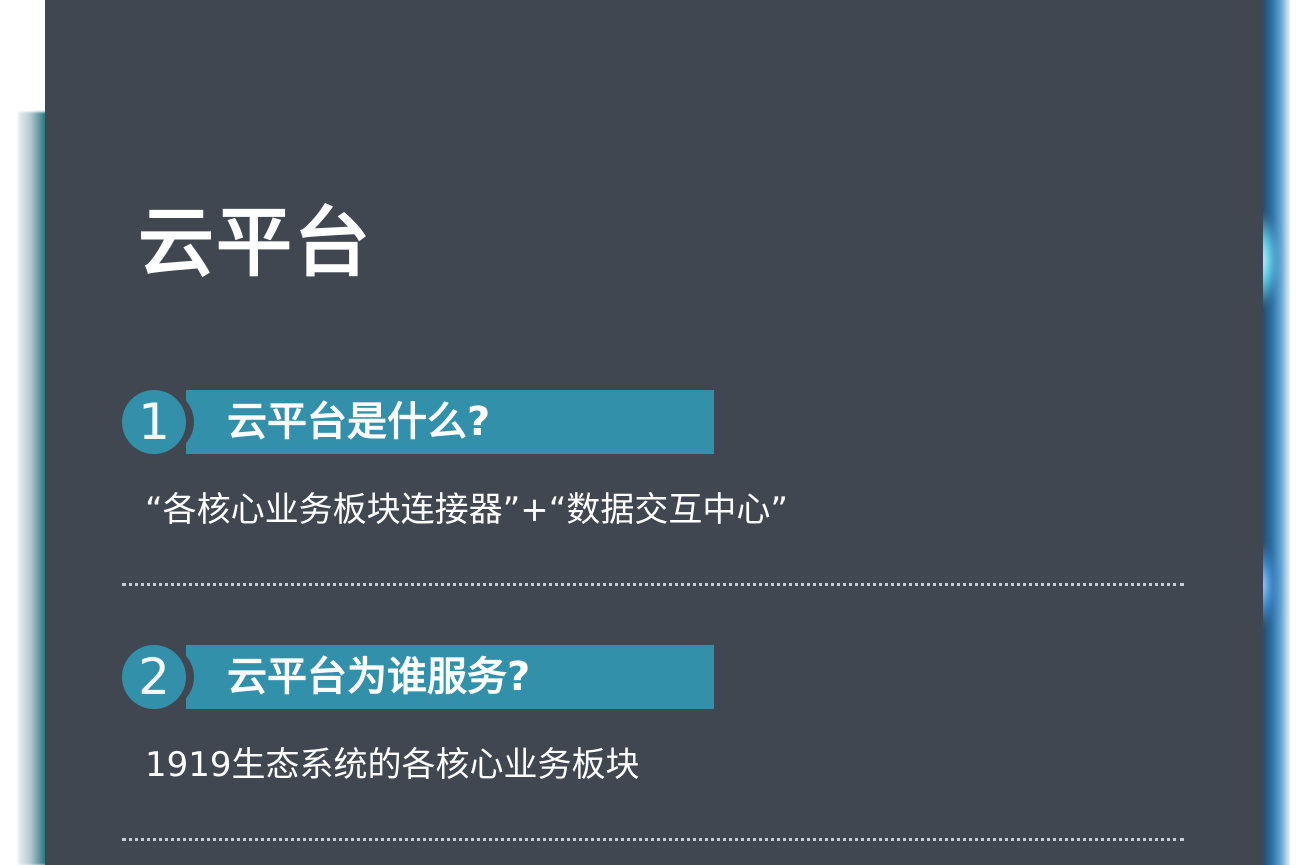 The height and width of the screenshot is (865, 1305). Describe the element at coordinates (1276, 432) in the screenshot. I see `right-glow-edge` at that location.